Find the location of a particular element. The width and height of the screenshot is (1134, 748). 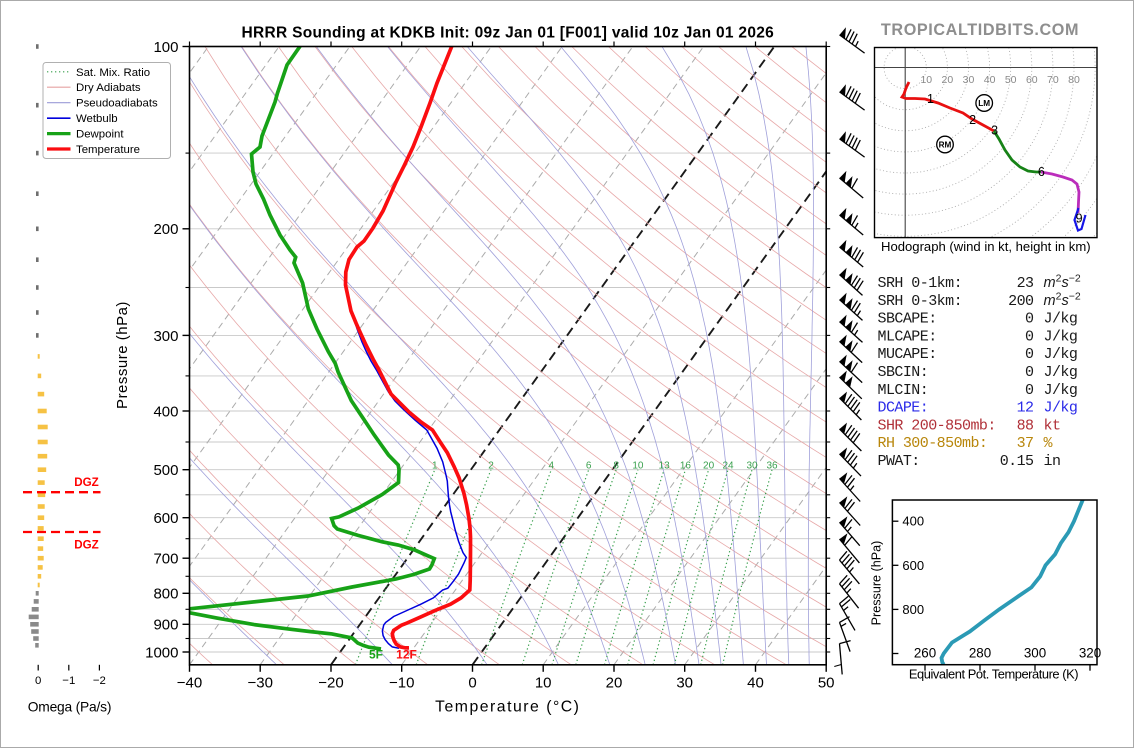

svg-text: Temperature is located at coordinates (108, 150).